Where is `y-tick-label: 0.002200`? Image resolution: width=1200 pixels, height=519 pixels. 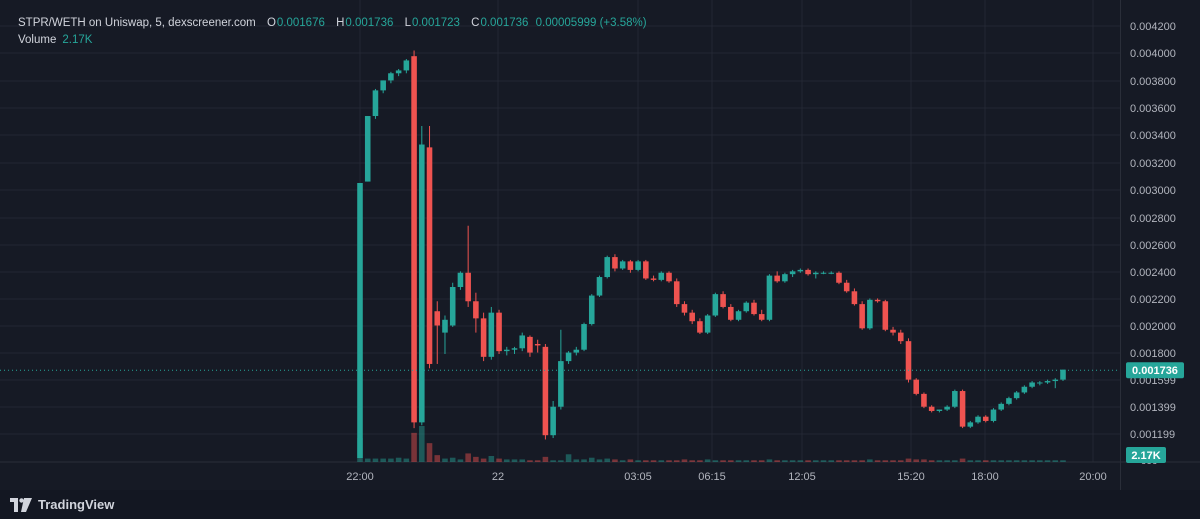
y-tick-label: 0.002200 is located at coordinates (1153, 300).